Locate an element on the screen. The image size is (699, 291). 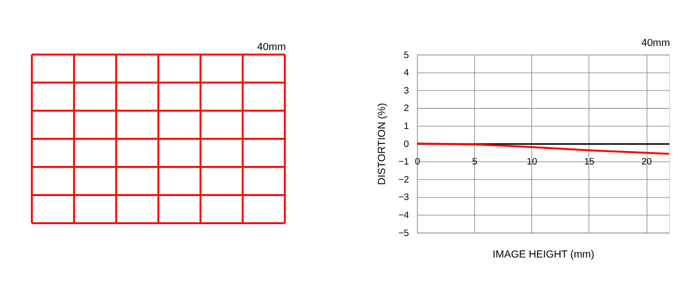
y-tick-label: 3 is located at coordinates (406, 90).